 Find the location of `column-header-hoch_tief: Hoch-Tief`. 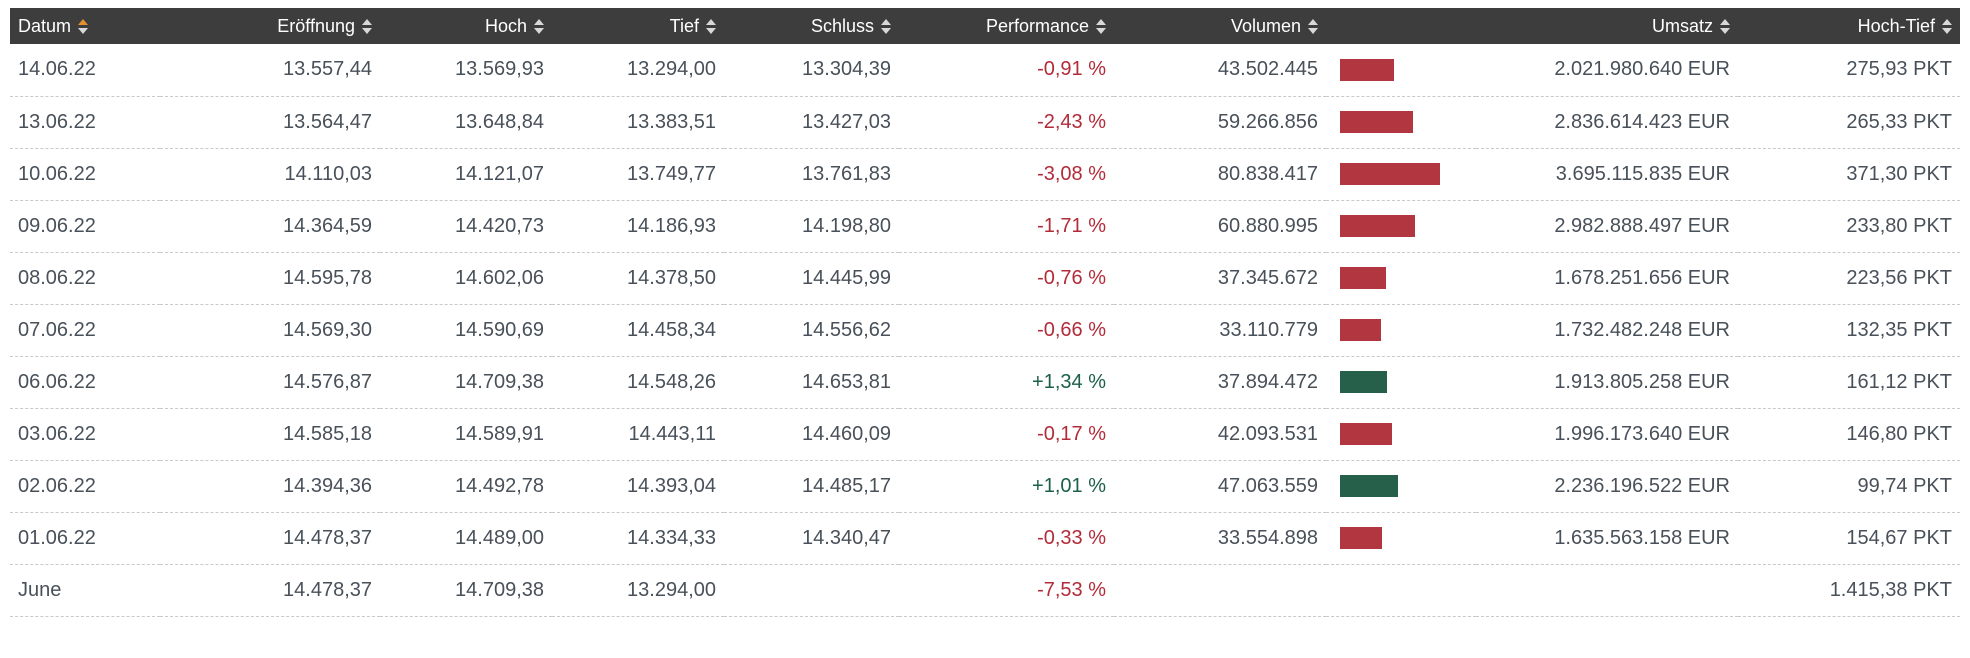

column-header-hoch_tief: Hoch-Tief is located at coordinates (1849, 26).